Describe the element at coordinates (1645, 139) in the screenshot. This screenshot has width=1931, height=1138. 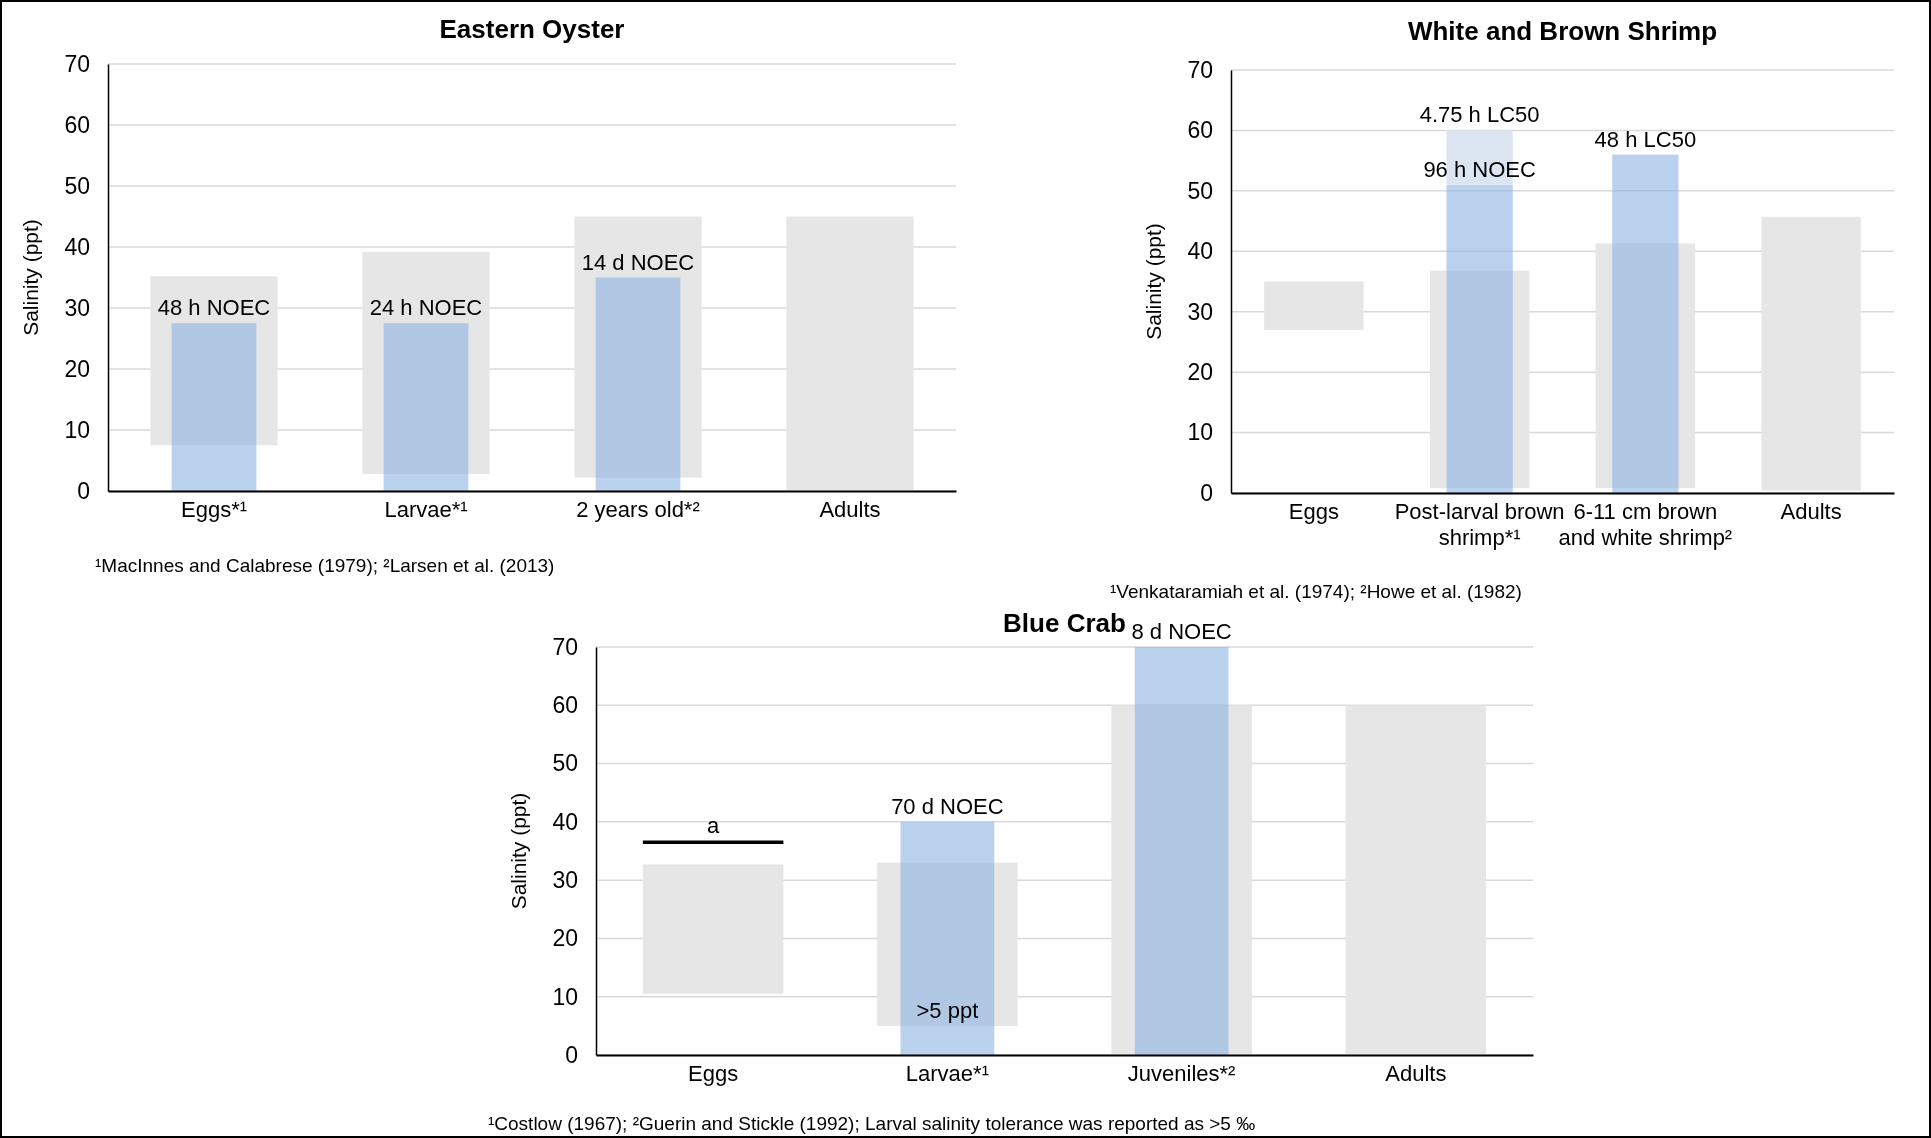
I see `annotation: 48 h LC50` at that location.